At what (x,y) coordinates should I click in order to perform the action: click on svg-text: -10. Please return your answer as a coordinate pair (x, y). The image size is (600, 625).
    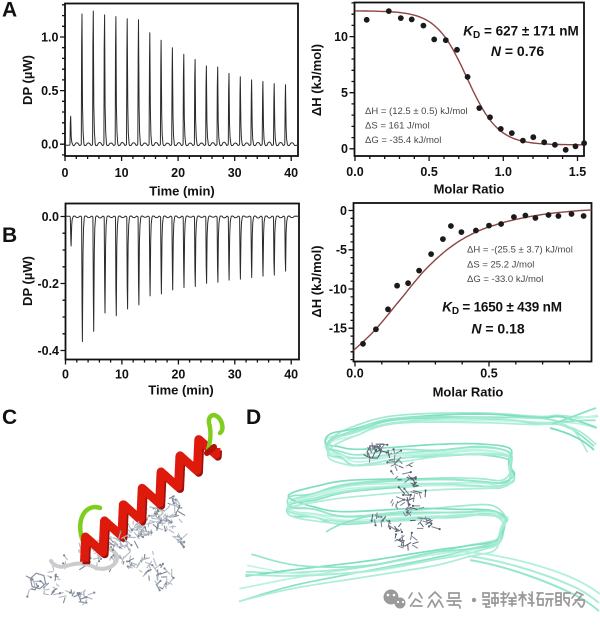
    Looking at the image, I should click on (338, 289).